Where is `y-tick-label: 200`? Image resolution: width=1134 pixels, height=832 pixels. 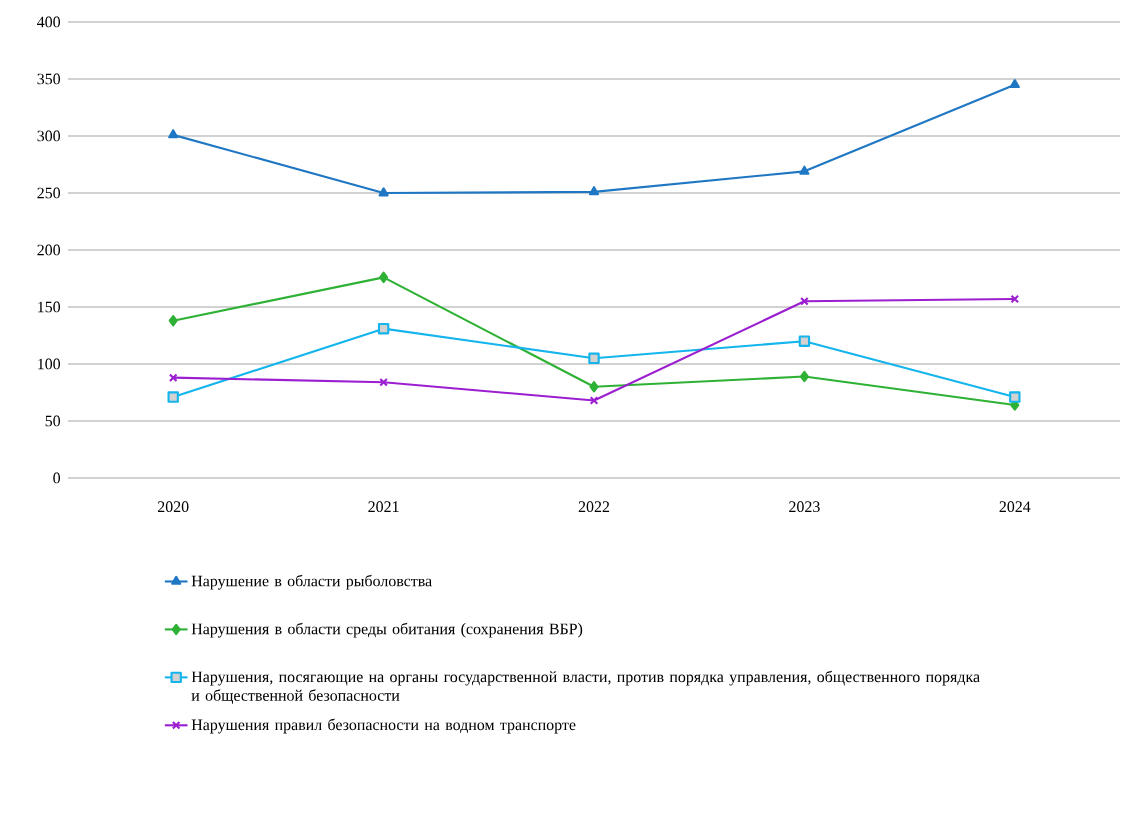 y-tick-label: 200 is located at coordinates (49, 250).